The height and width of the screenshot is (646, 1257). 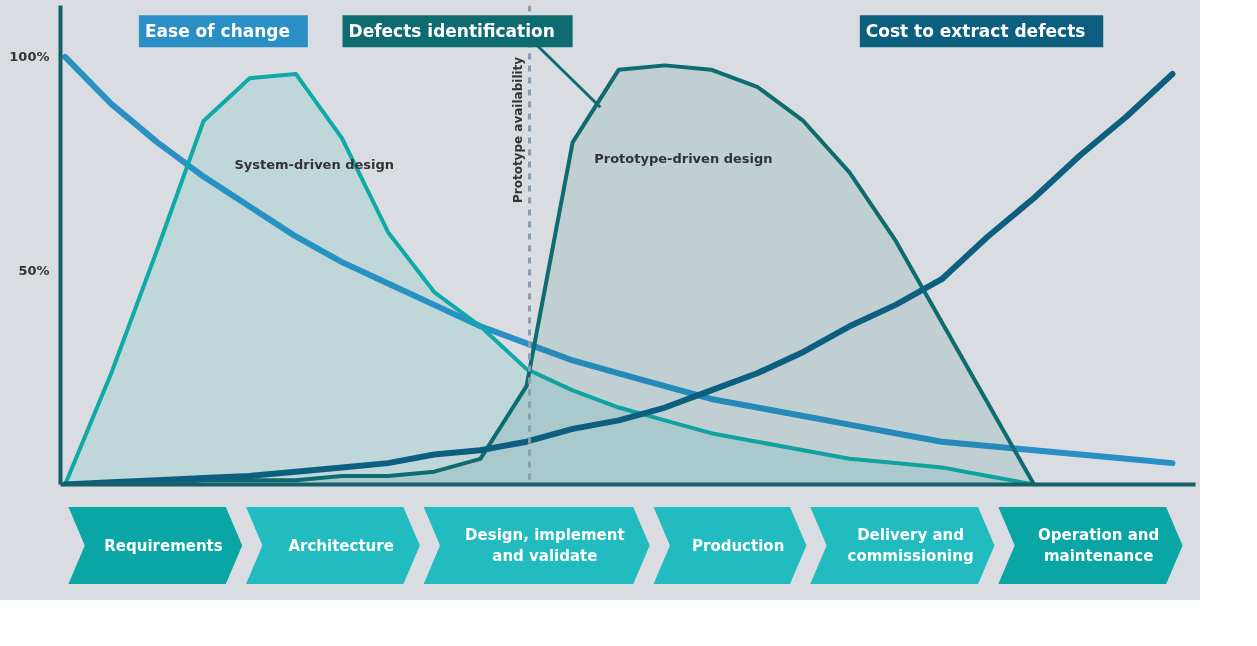 What do you see at coordinates (738, 545) in the screenshot?
I see `text: Production` at bounding box center [738, 545].